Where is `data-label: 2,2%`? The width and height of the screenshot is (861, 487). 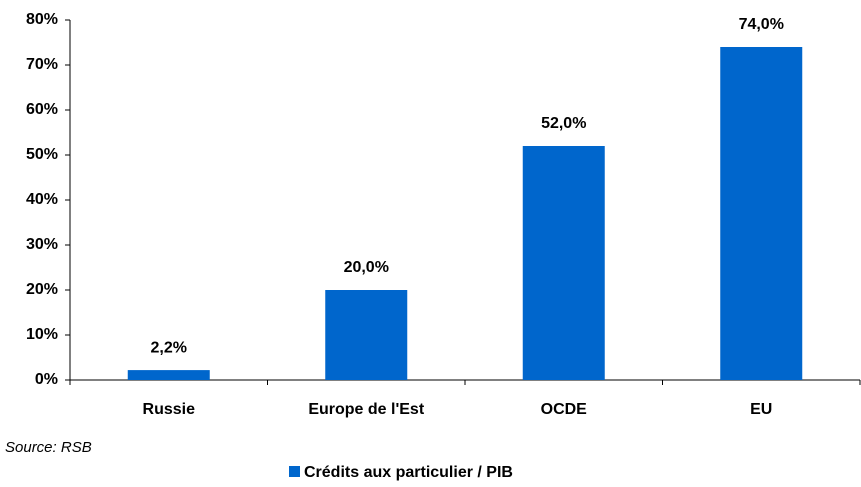 data-label: 2,2% is located at coordinates (169, 347).